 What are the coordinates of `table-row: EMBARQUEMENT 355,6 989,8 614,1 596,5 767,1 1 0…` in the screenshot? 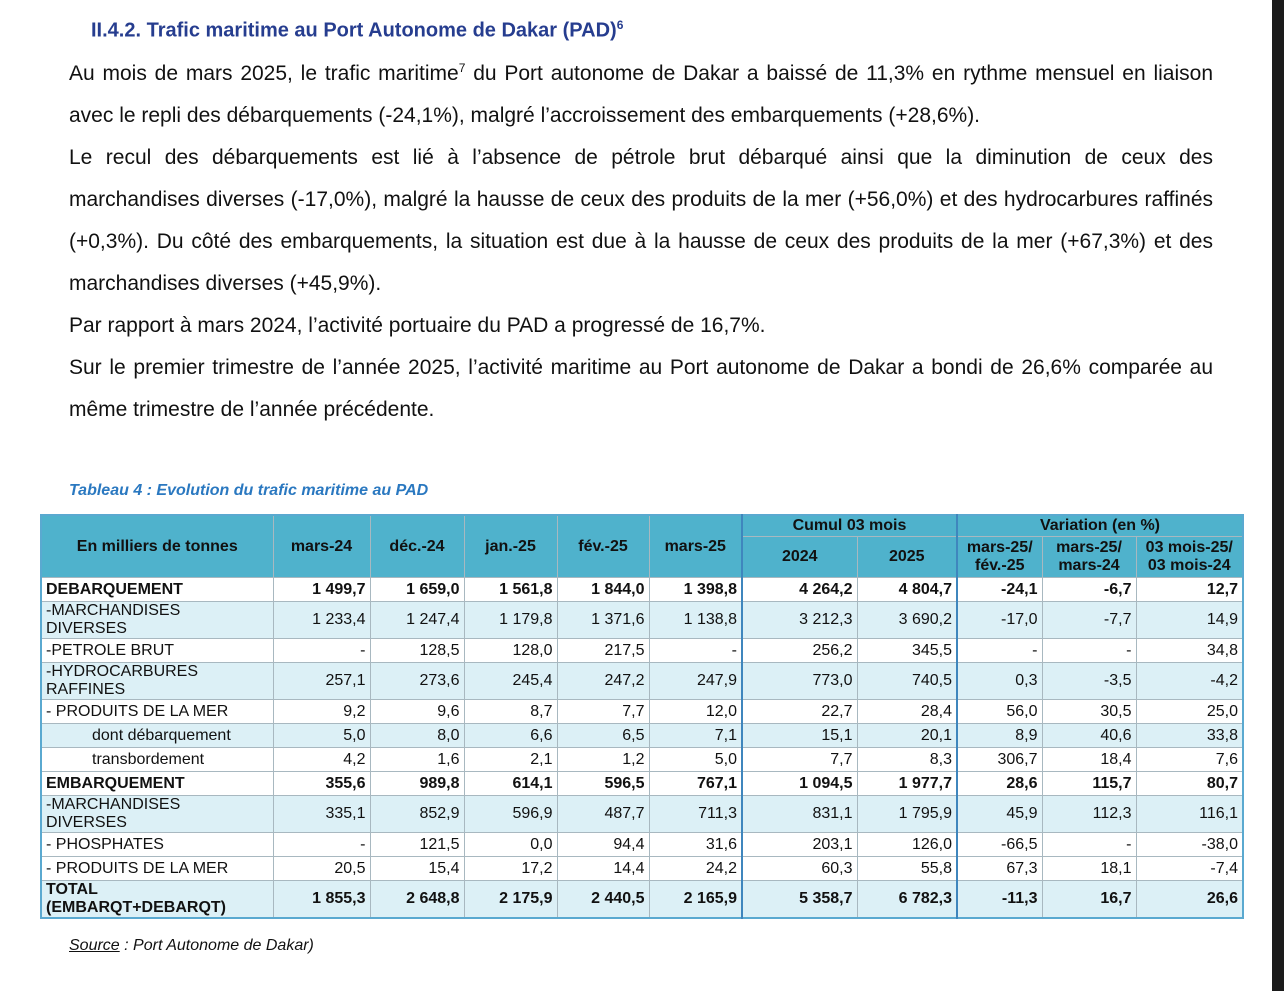 It's located at (642, 783).